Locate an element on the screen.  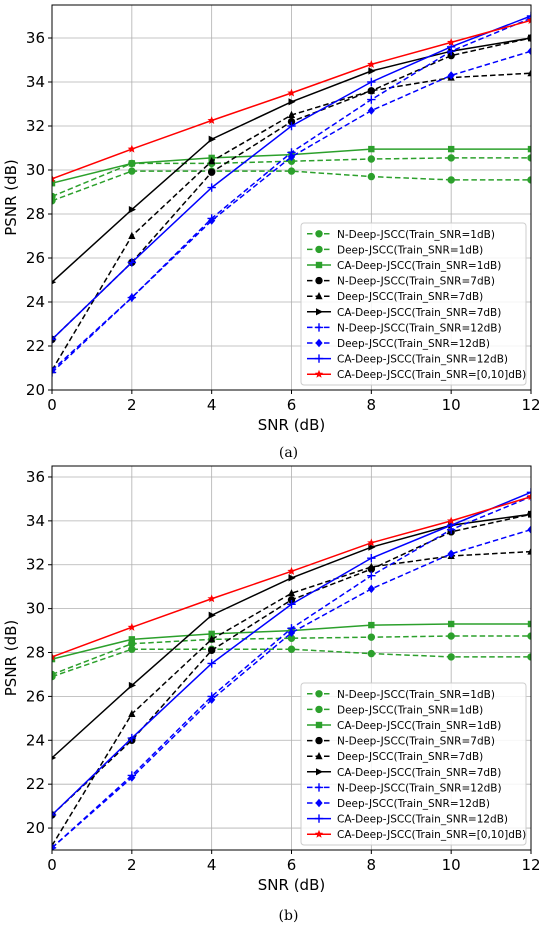
legend-entry: CA-Deep-JSCC(Train_SNR=[0,10]dB) is located at coordinates (416, 375).